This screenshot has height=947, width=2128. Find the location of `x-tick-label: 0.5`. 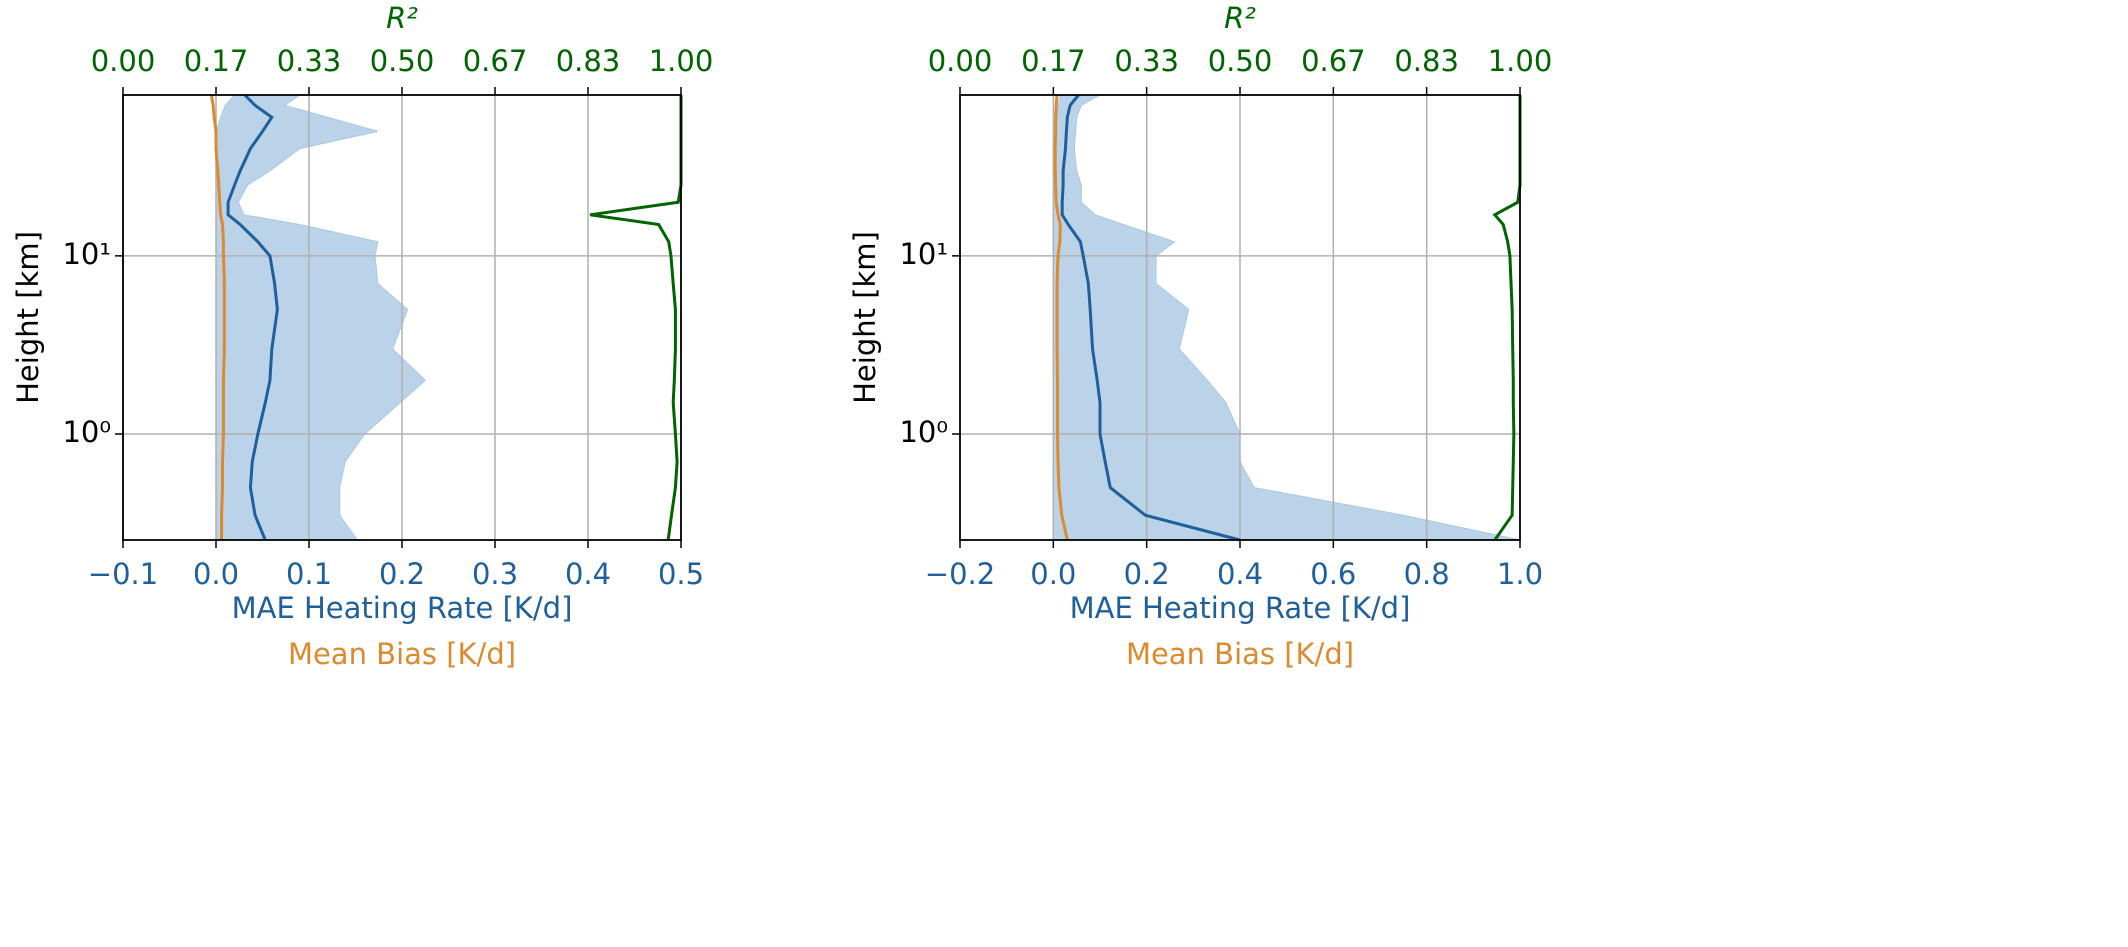

x-tick-label: 0.5 is located at coordinates (681, 574).